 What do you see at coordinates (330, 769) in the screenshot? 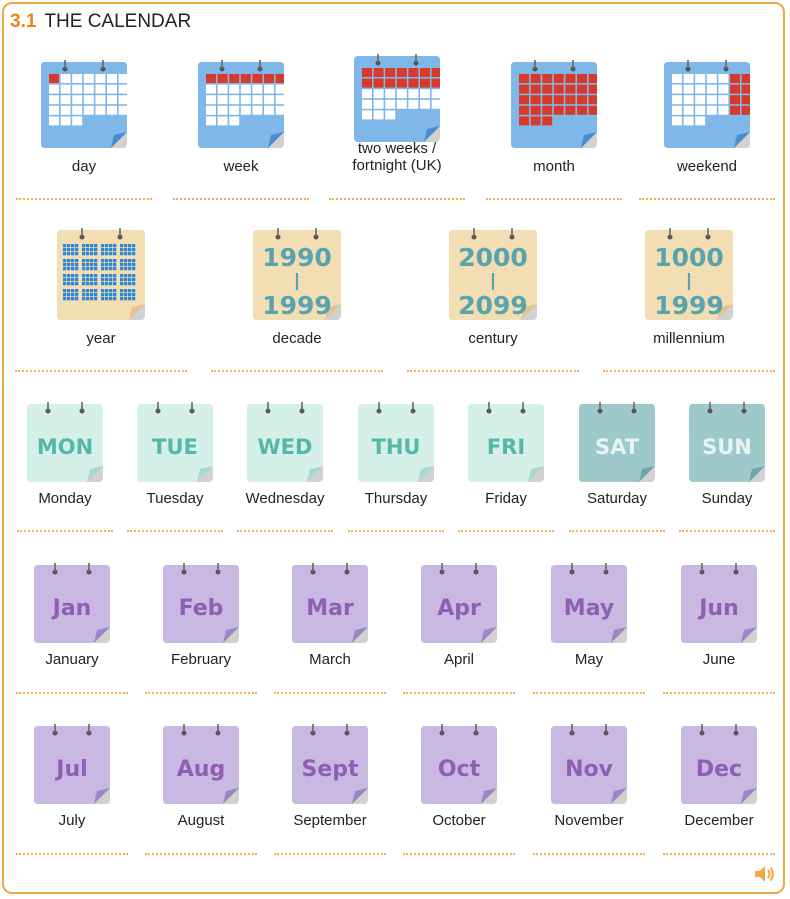
I see `calendar-abbr: Sept` at bounding box center [330, 769].